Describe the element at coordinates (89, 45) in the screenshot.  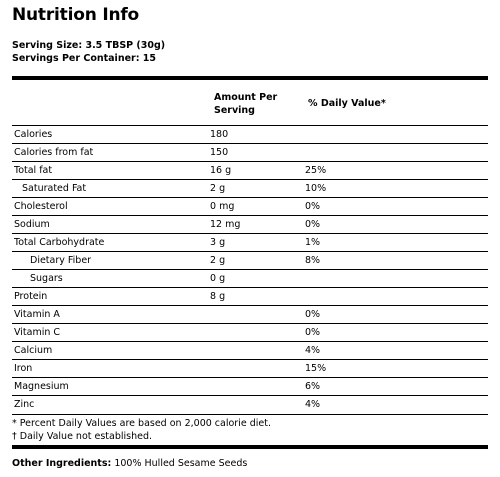
I see `serving-size: Serving Size: 3.5 TBSP (30g)` at that location.